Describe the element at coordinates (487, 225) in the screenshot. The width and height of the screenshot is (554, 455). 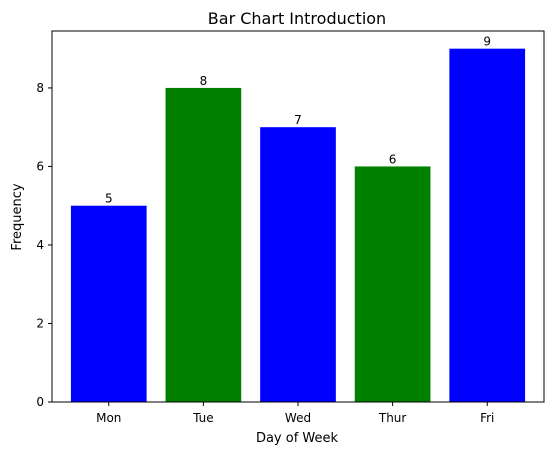
I see `bar-fri` at that location.